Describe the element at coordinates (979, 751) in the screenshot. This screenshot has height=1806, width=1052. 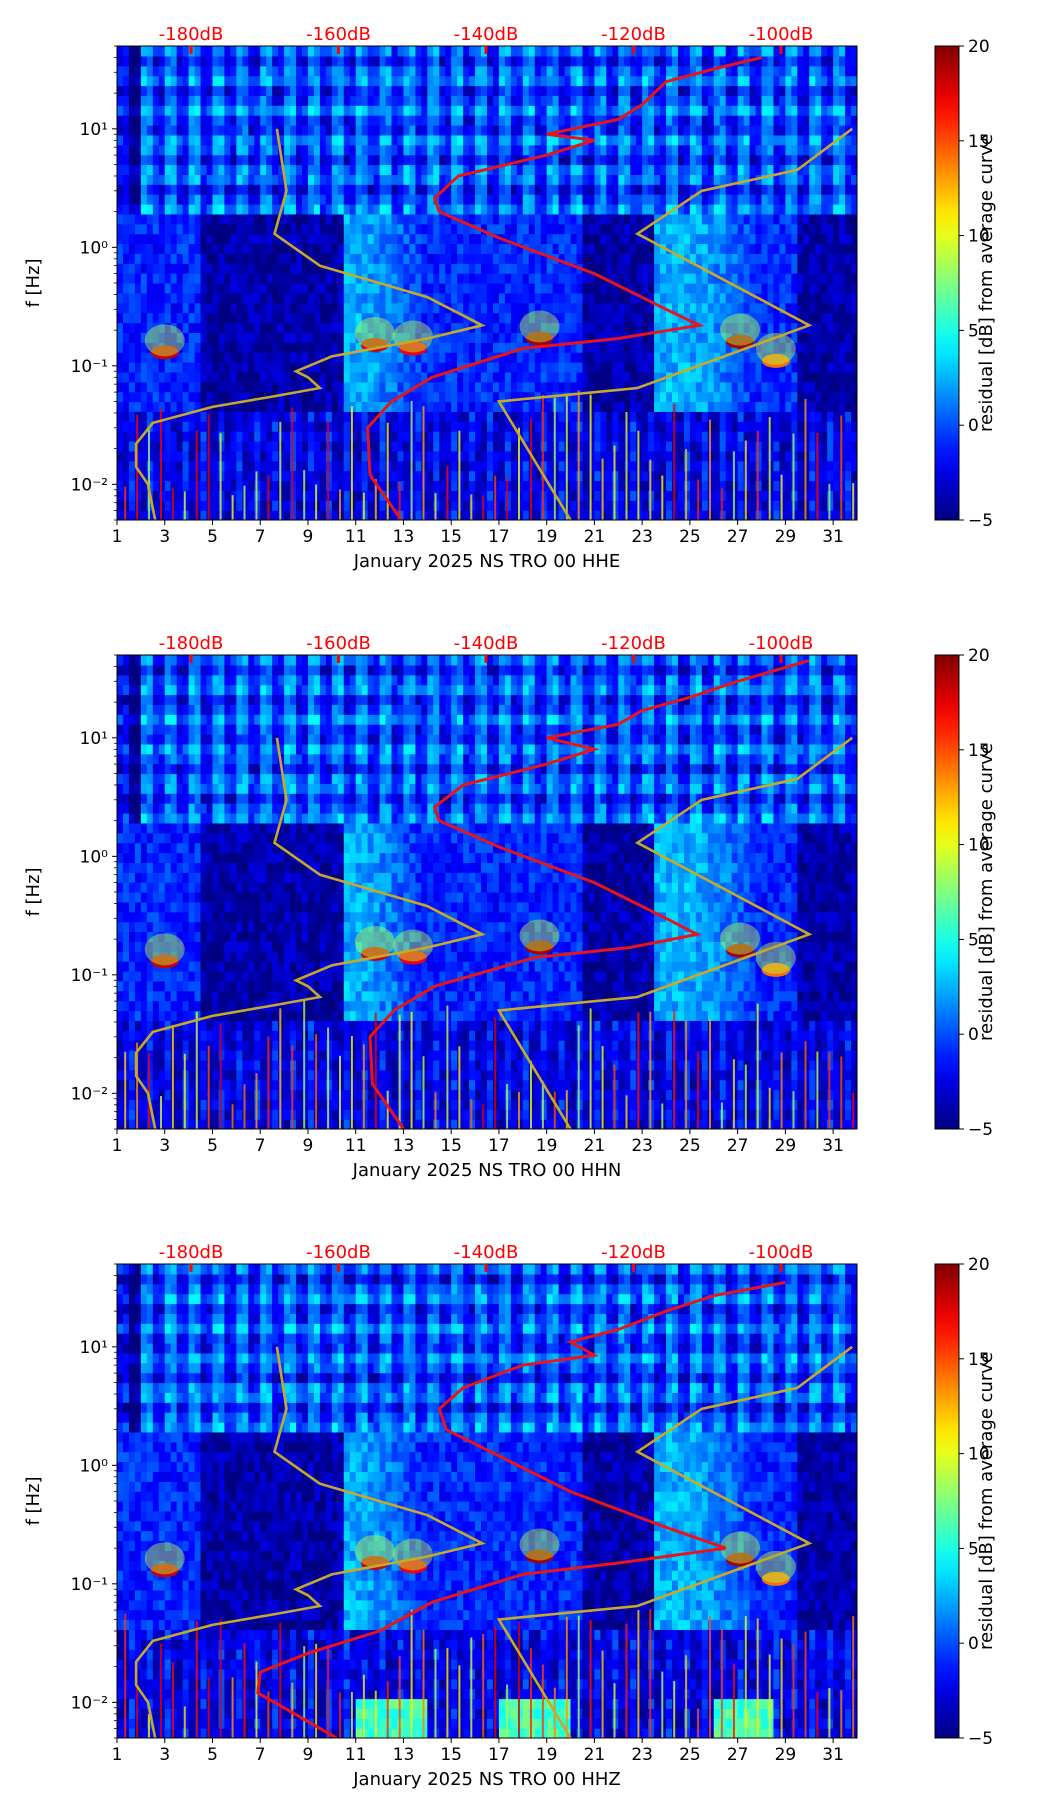
I see `colorbar-tick-label: 15` at that location.